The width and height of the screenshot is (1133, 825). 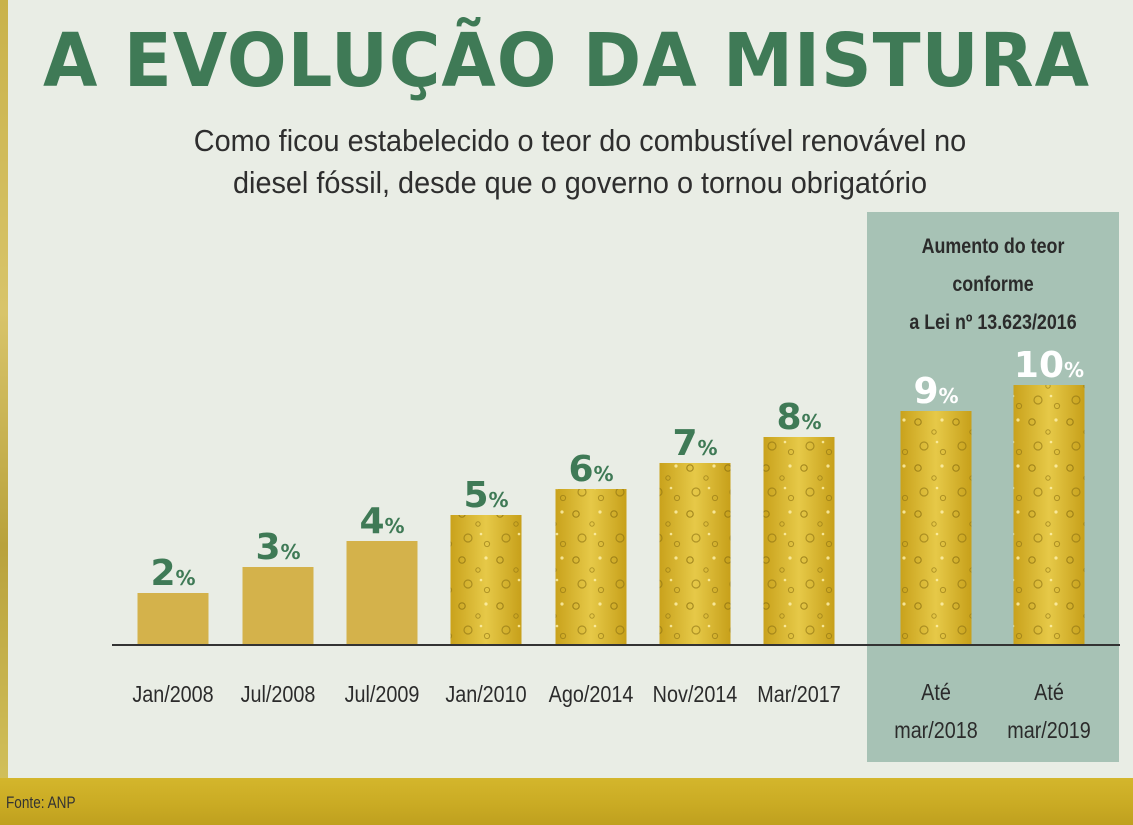 What do you see at coordinates (1049, 515) in the screenshot?
I see `bar-9-texture` at bounding box center [1049, 515].